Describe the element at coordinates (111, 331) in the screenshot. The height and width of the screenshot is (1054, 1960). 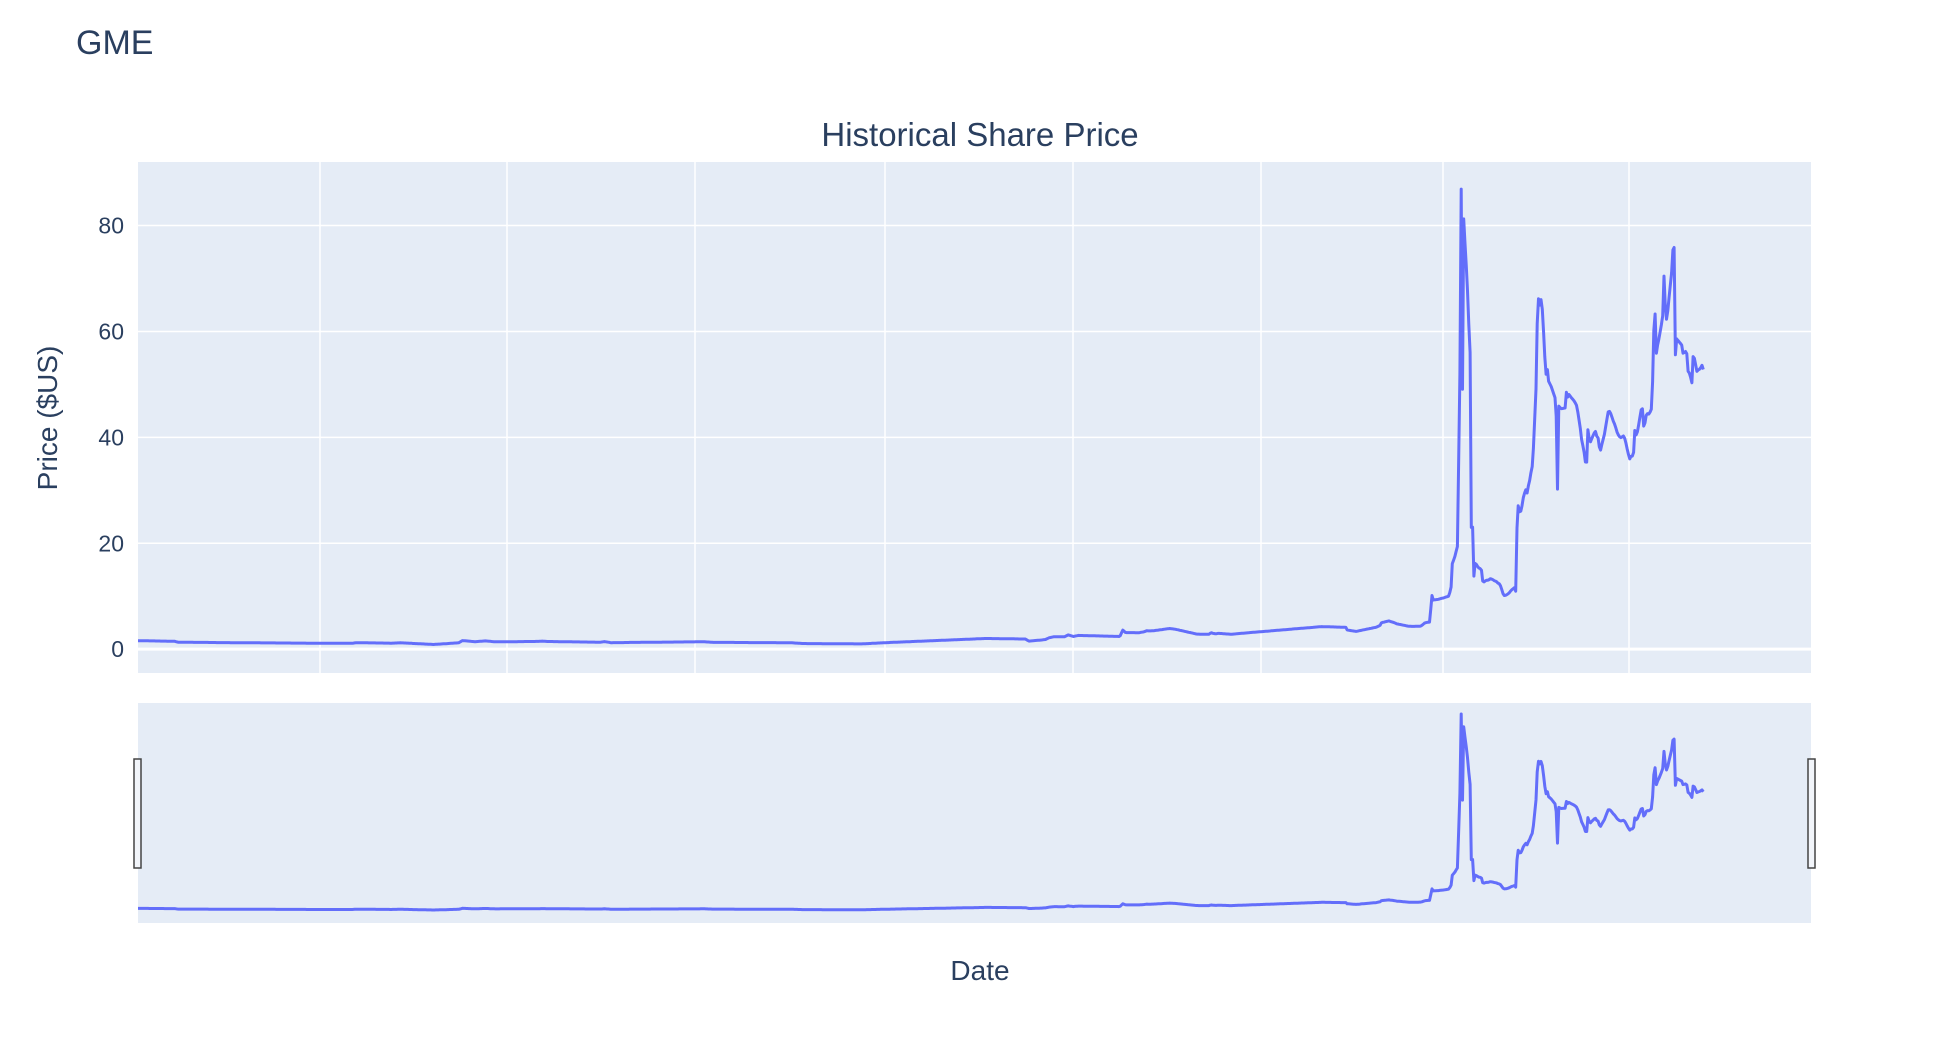
I see `y-tick-label: 60` at that location.